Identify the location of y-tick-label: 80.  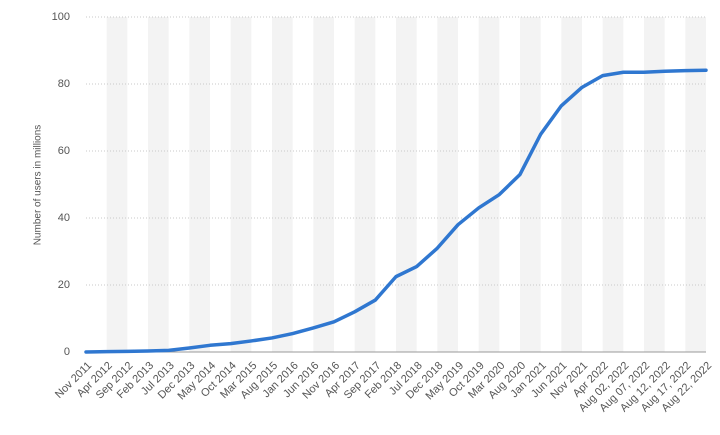
(64, 84).